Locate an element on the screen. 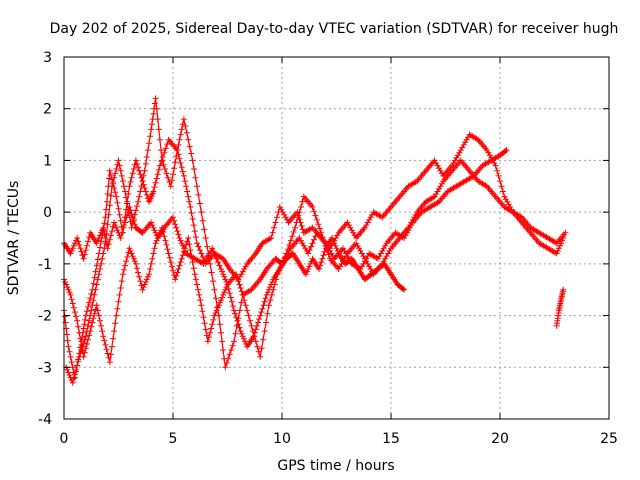 The height and width of the screenshot is (480, 640). y-tick-label: -3 is located at coordinates (45, 368).